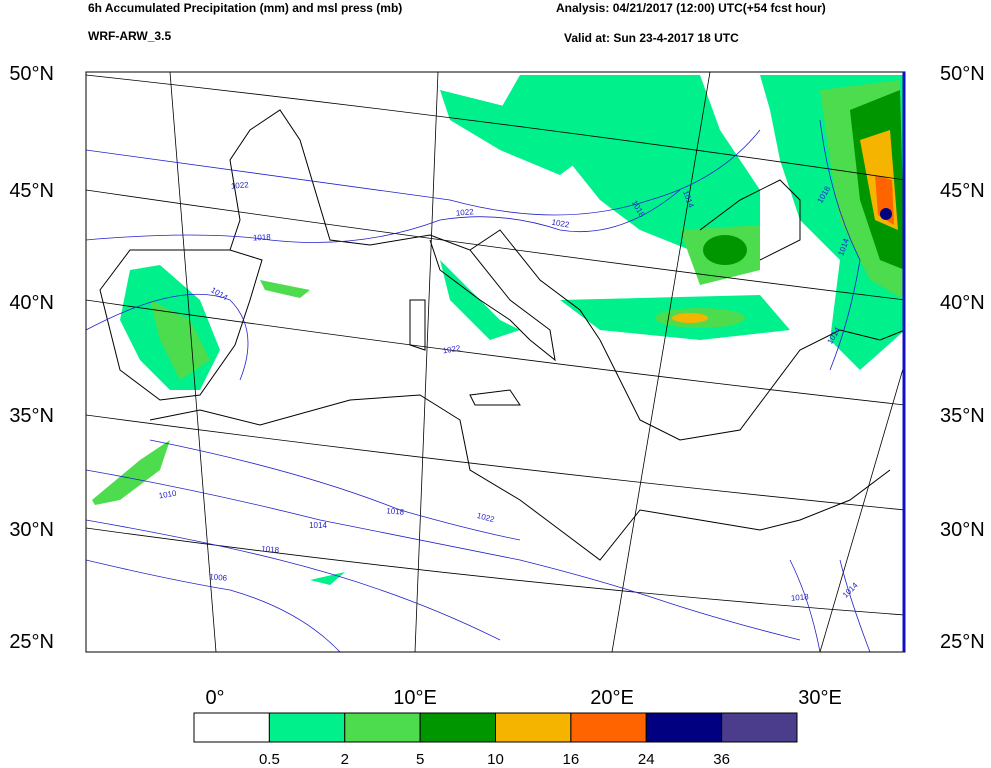  Describe the element at coordinates (269, 759) in the screenshot. I see `colorbar-label: 0.5` at that location.